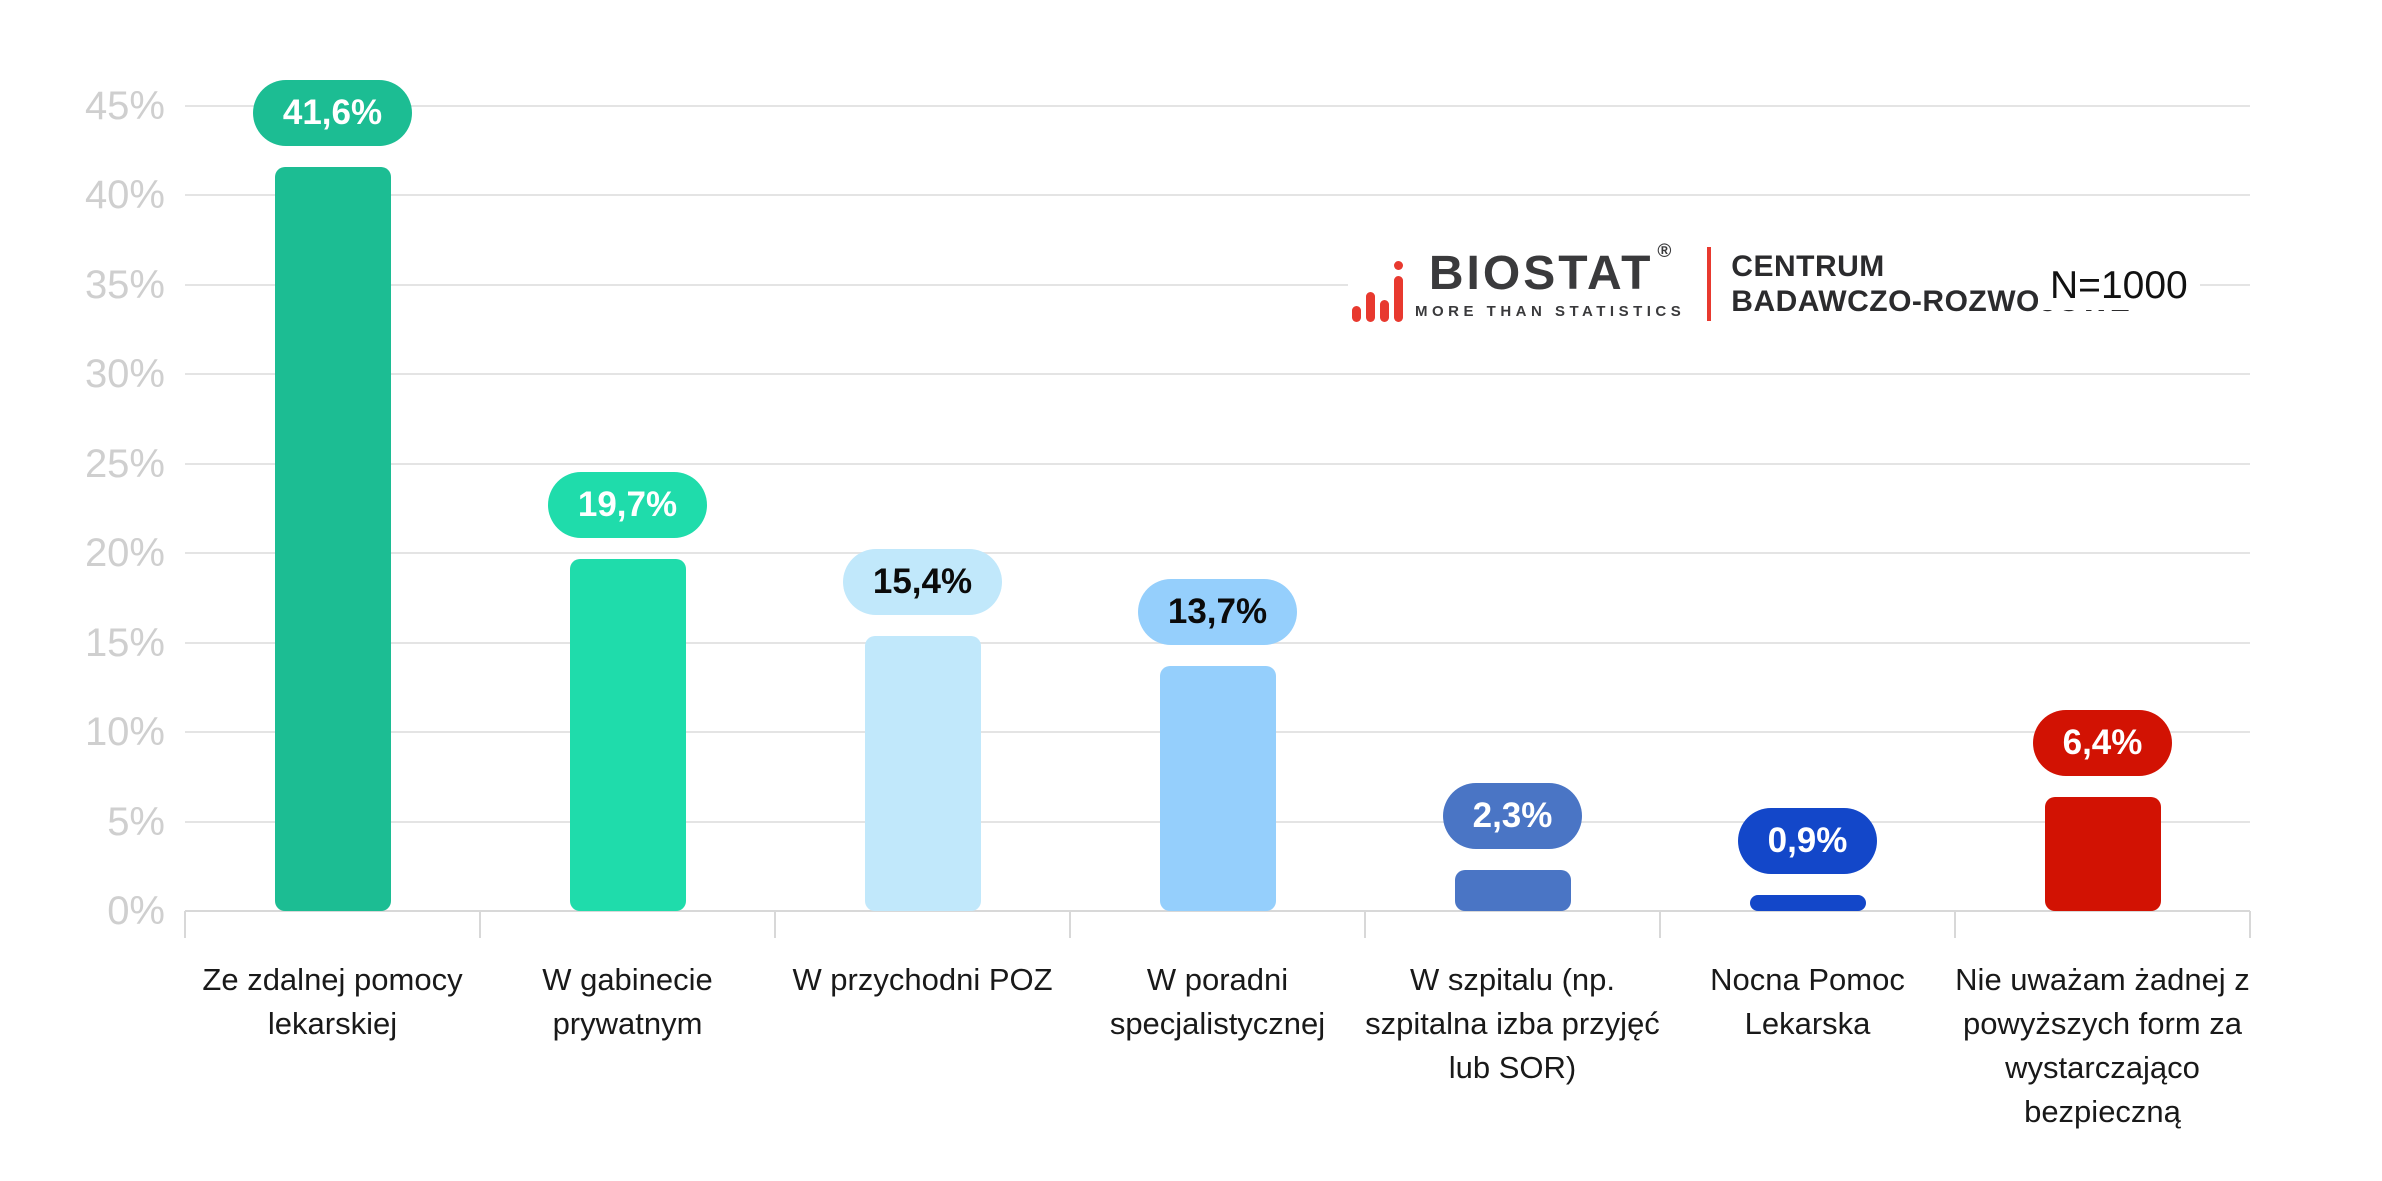 Image resolution: width=2382 pixels, height=1181 pixels. I want to click on x-axis-label: W poradni specjalistycznej, so click(1217, 1001).